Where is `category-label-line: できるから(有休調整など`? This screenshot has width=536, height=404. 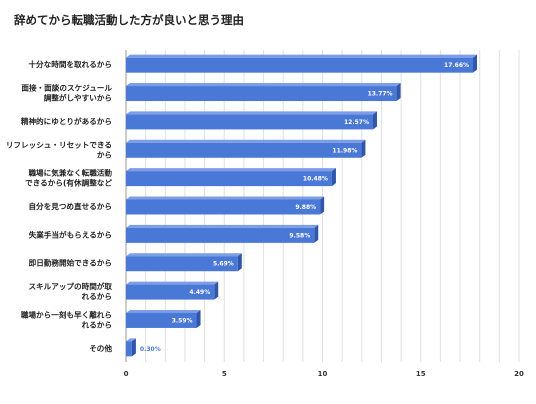
category-label-line: できるから(有休調整など is located at coordinates (68, 183).